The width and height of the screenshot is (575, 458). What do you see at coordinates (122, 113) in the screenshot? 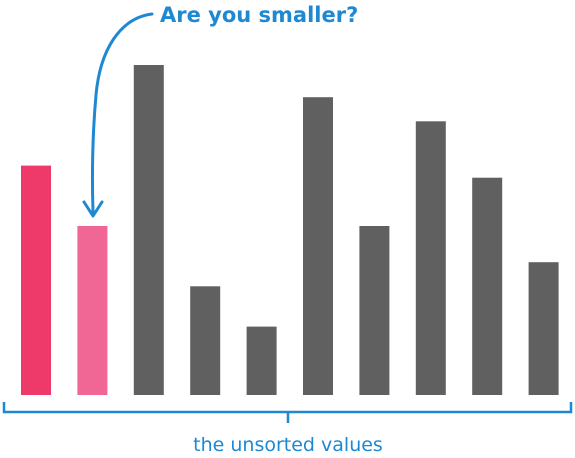
I see `arrow-curve` at bounding box center [122, 113].